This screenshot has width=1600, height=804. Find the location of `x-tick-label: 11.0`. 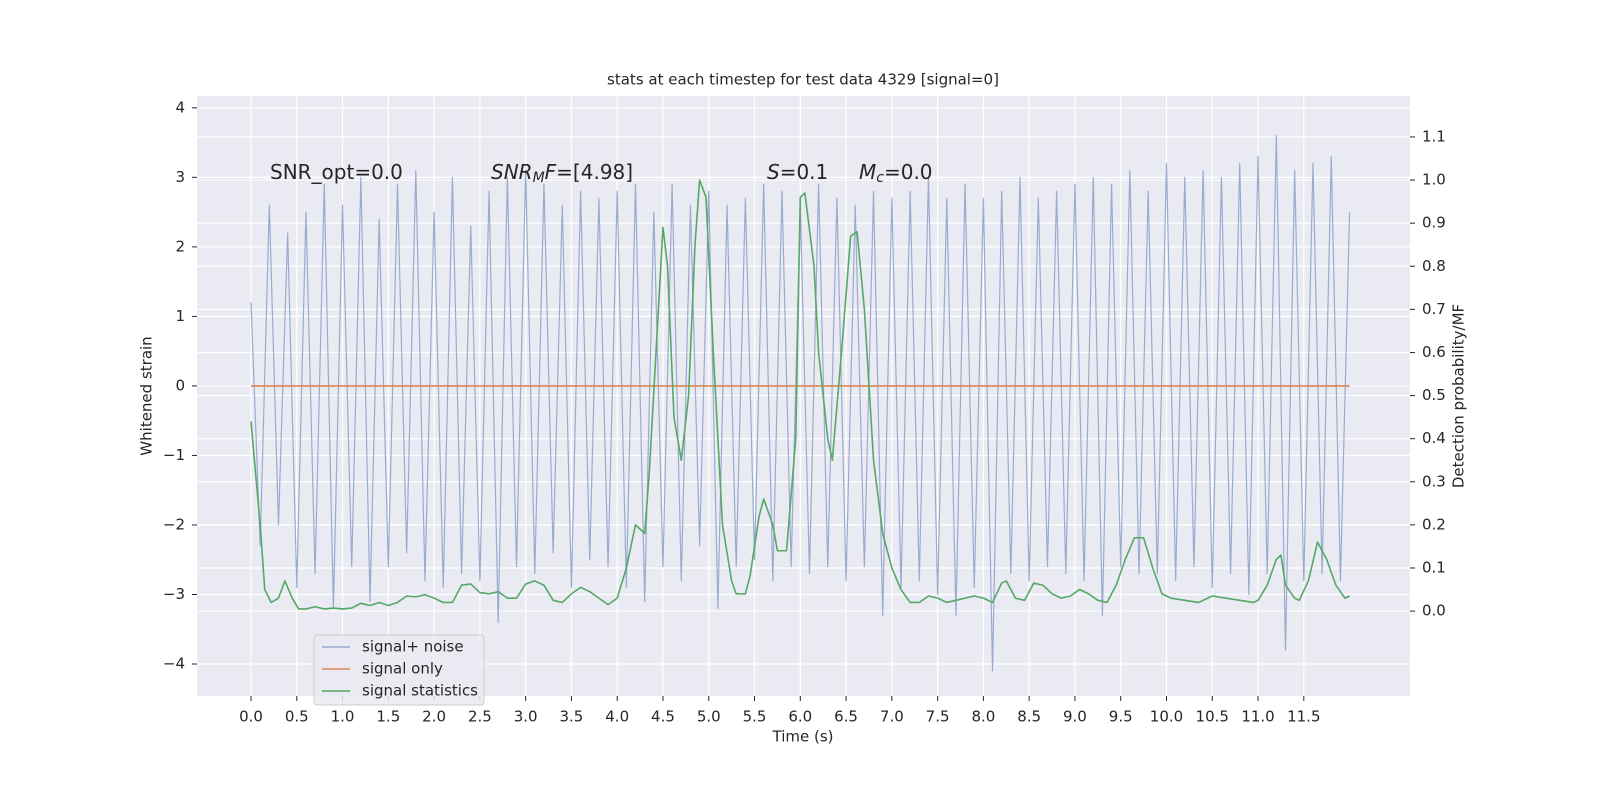

x-tick-label: 11.0 is located at coordinates (1257, 717).